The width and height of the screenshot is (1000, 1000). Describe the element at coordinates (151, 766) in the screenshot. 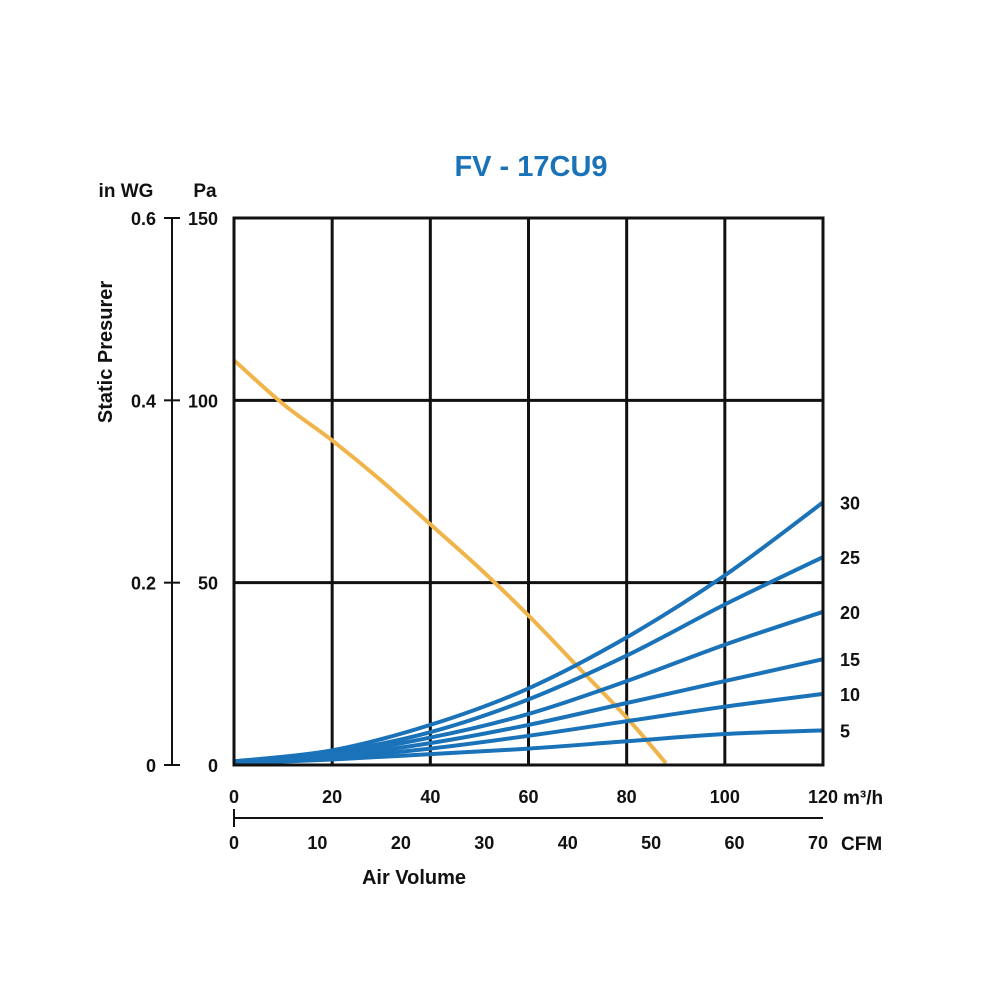

I see `y-tick-label-inwg: 0` at that location.